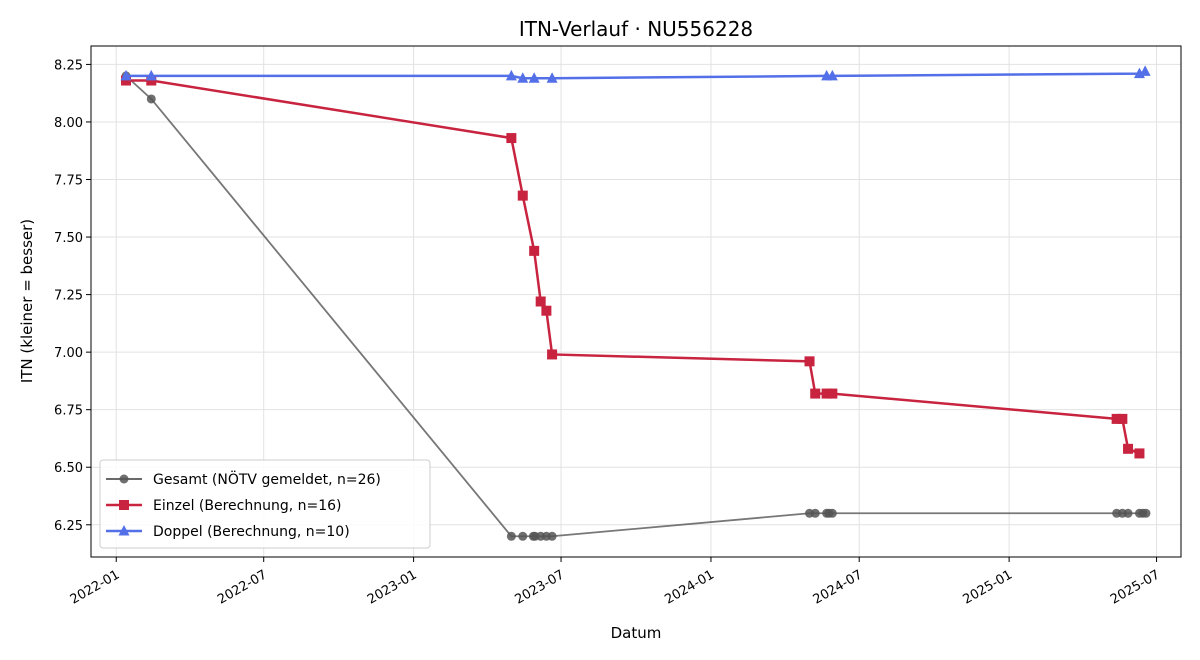  I want to click on chart-title: ITN-Verlauf · NU556228, so click(636, 29).